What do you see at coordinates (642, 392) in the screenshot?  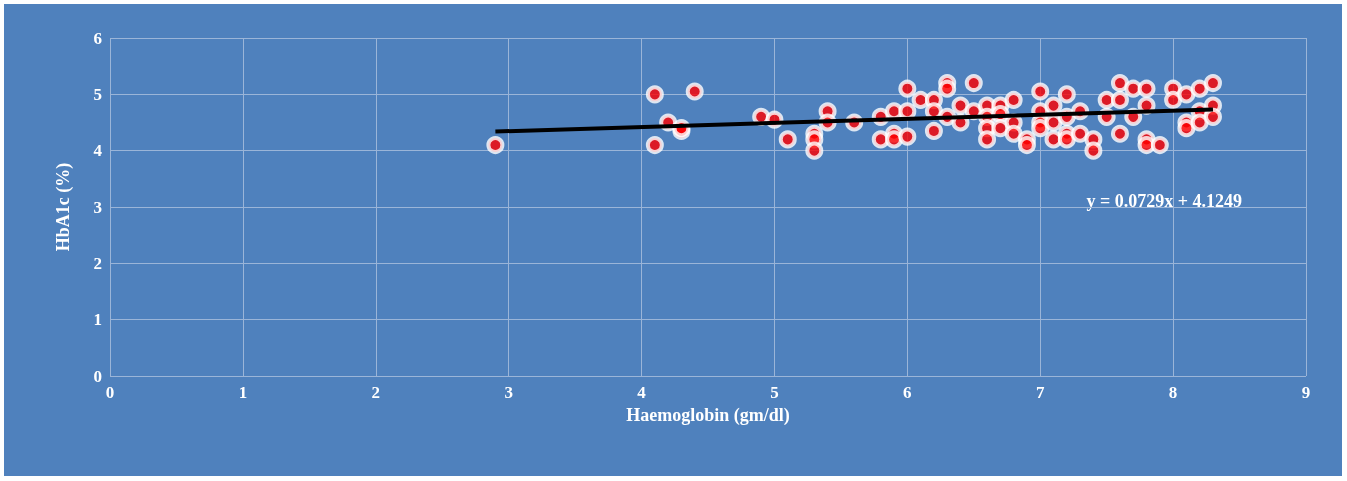 I see `x-tick-label: 4` at bounding box center [642, 392].